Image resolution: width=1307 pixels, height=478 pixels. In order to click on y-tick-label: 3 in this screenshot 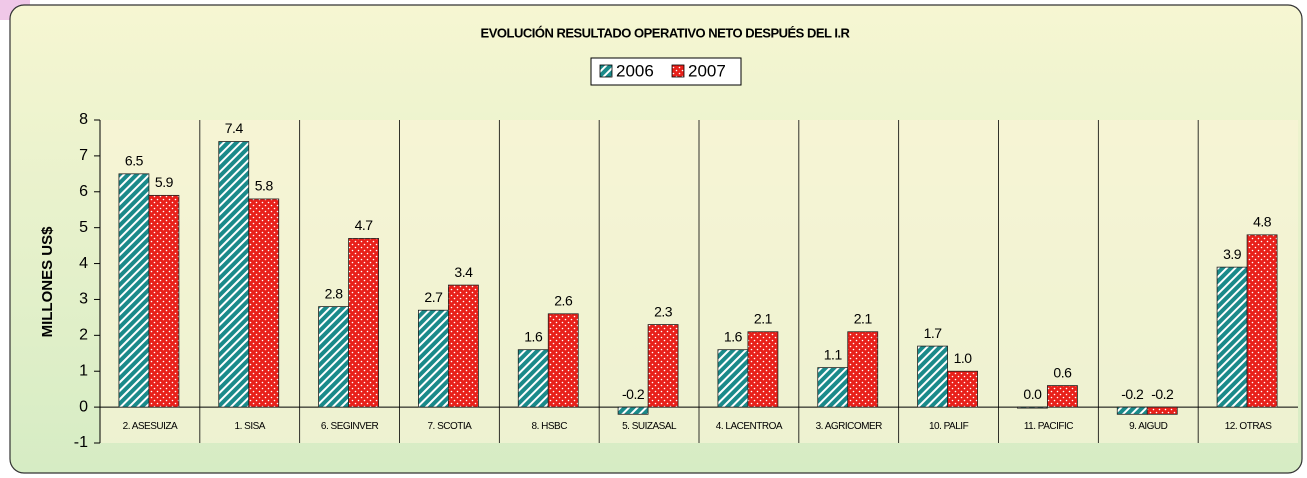, I will do `click(83, 299)`.